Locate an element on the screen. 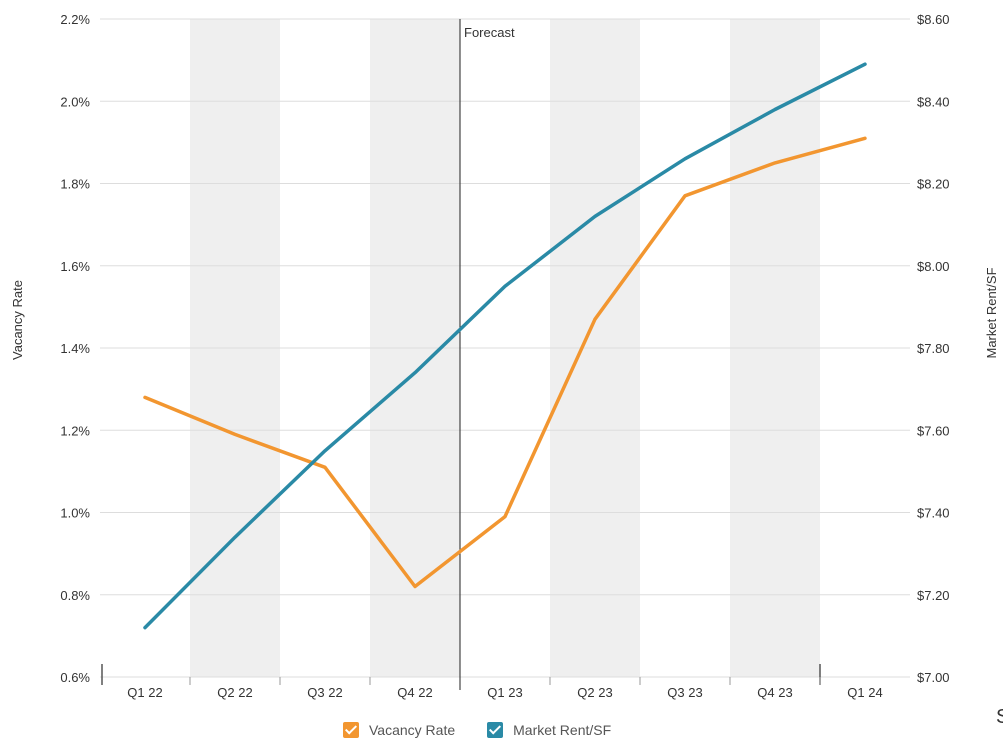  legend-item-market-rent: Market Rent/SF is located at coordinates (549, 730).